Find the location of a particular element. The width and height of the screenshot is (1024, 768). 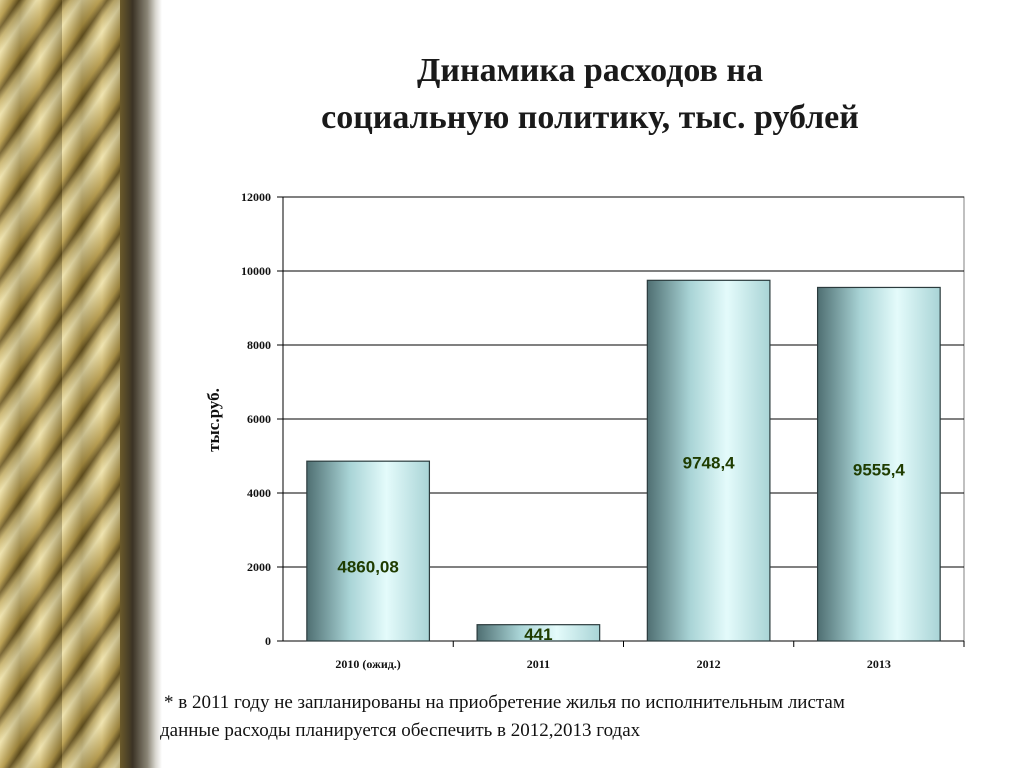

y-tick-label: 10000 is located at coordinates (256, 271).